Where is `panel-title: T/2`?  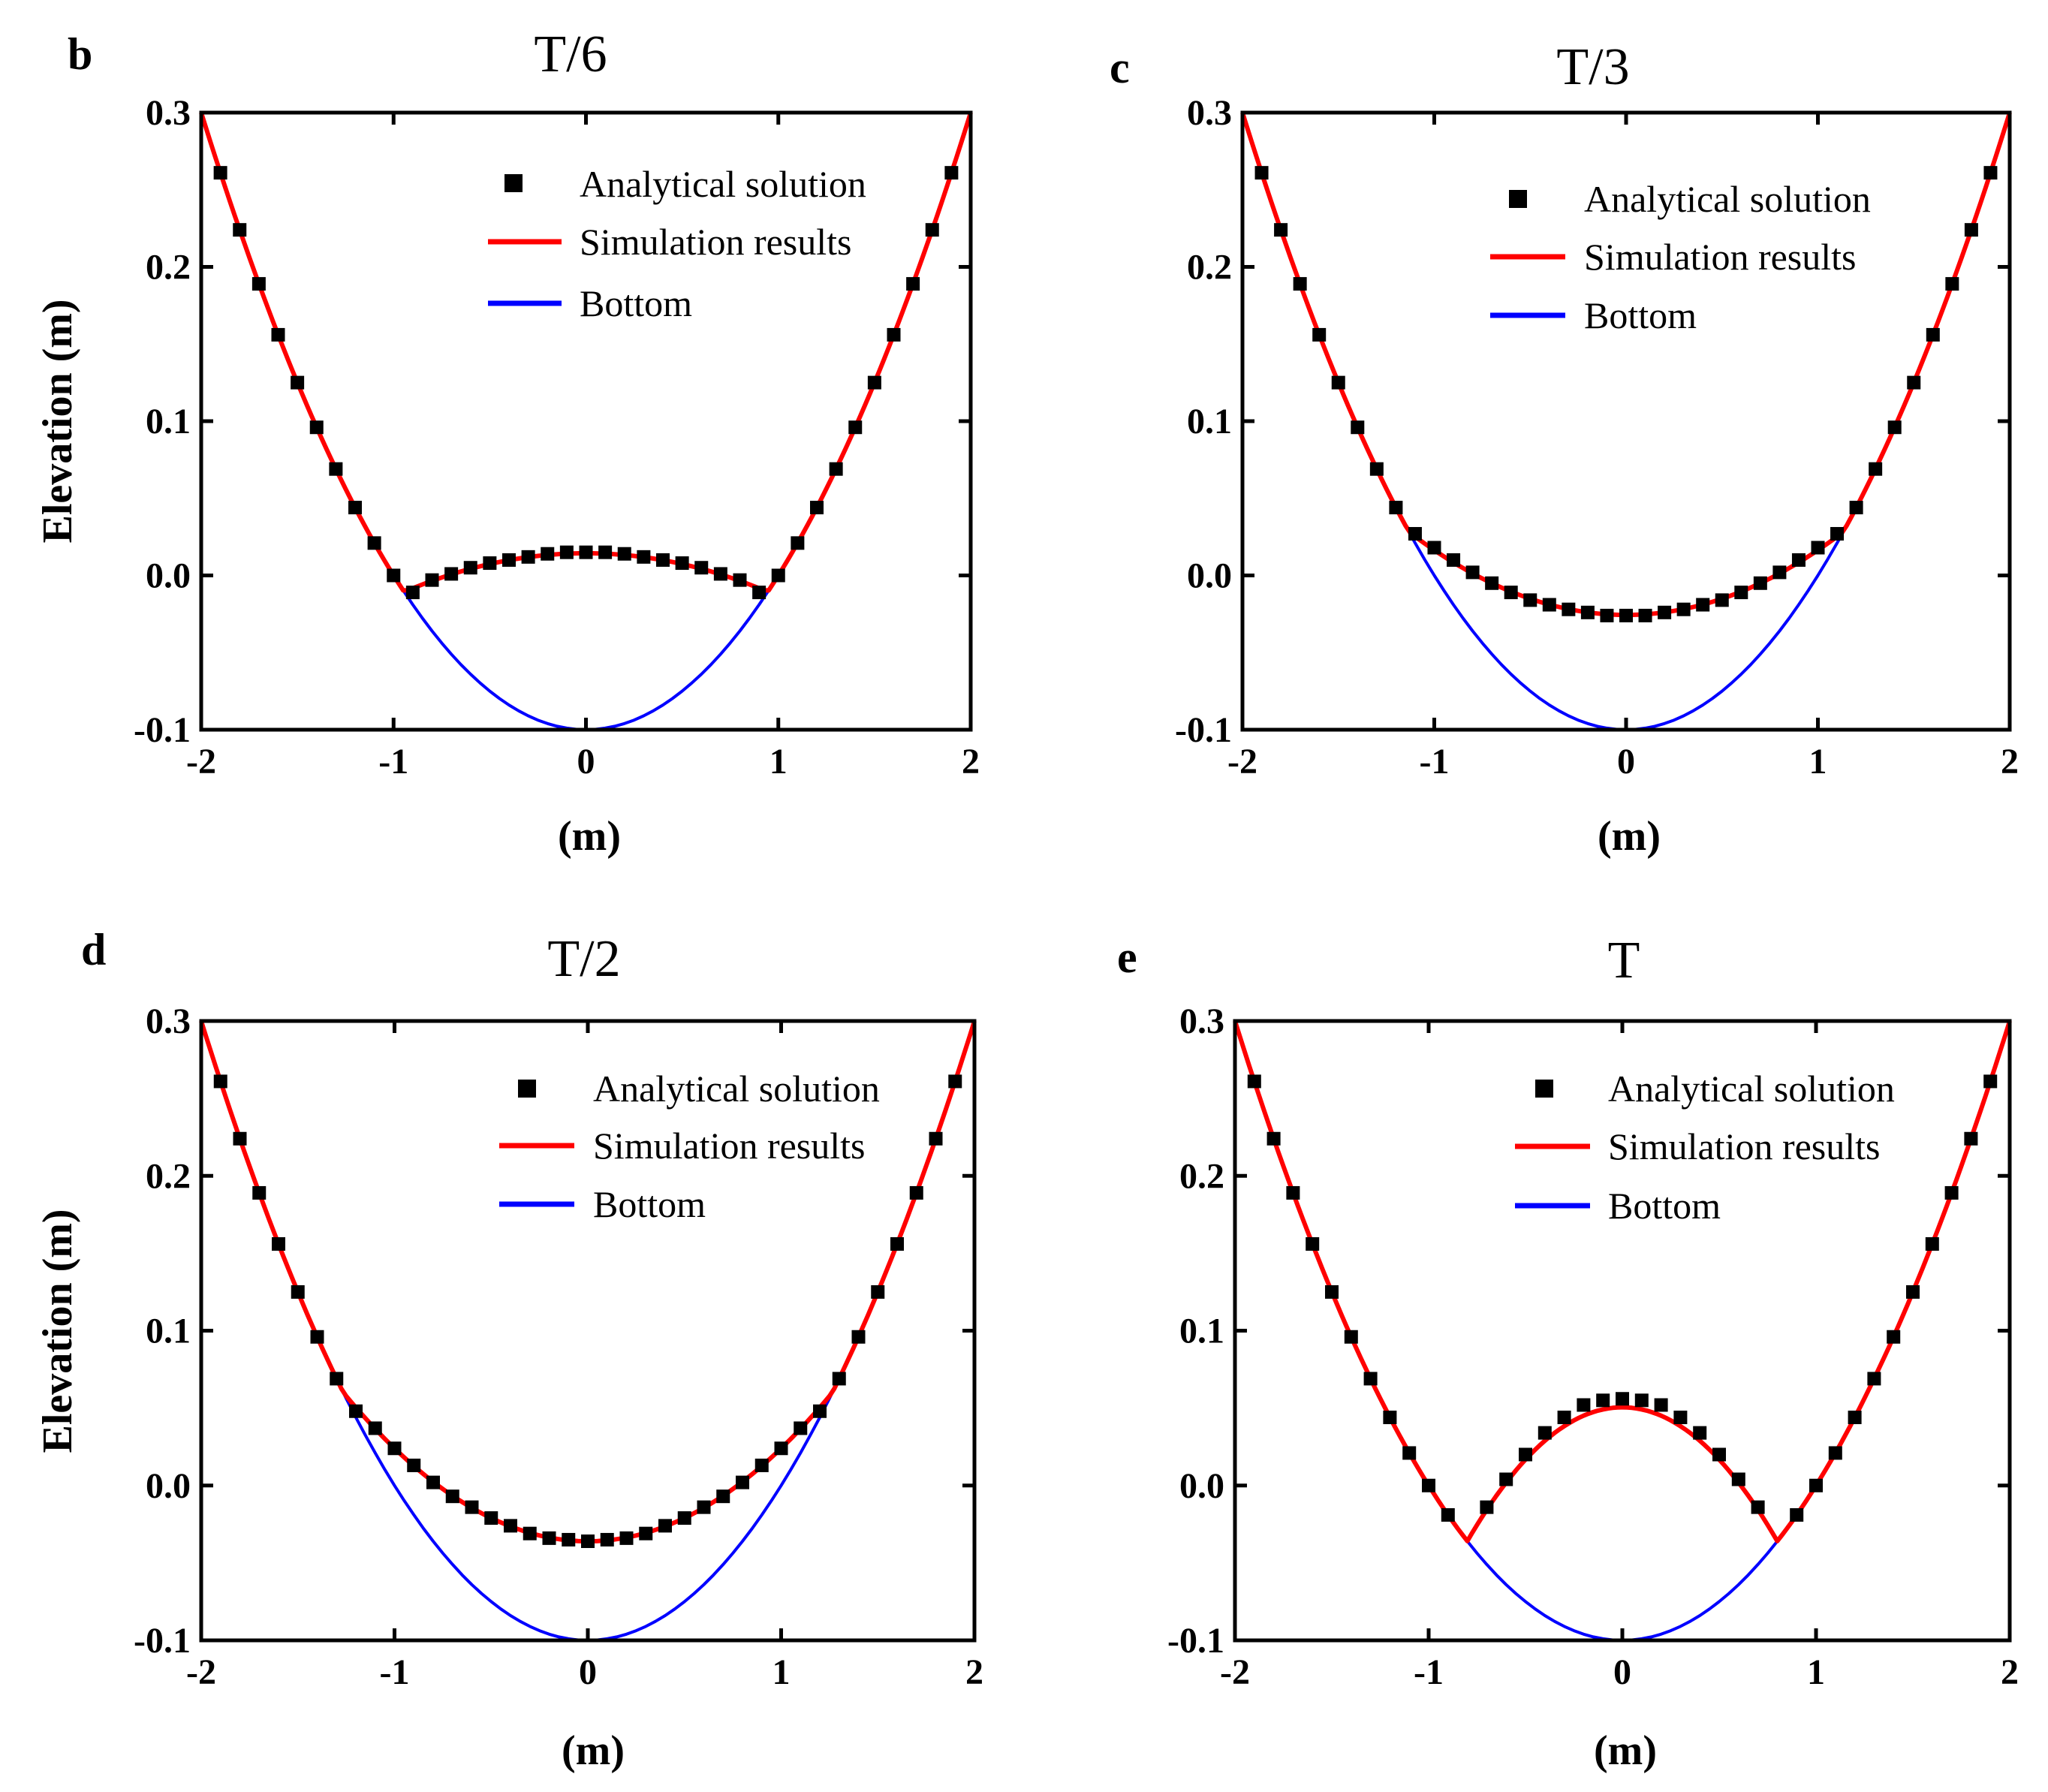 panel-title: T/2 is located at coordinates (583, 959).